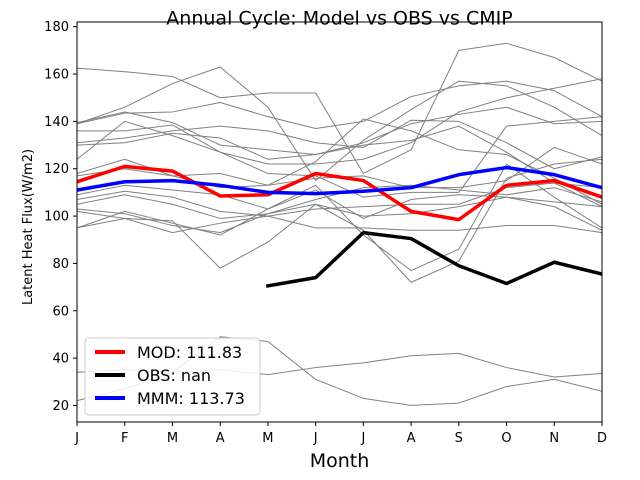  Describe the element at coordinates (315, 438) in the screenshot. I see `x-tick-label-6: J` at that location.